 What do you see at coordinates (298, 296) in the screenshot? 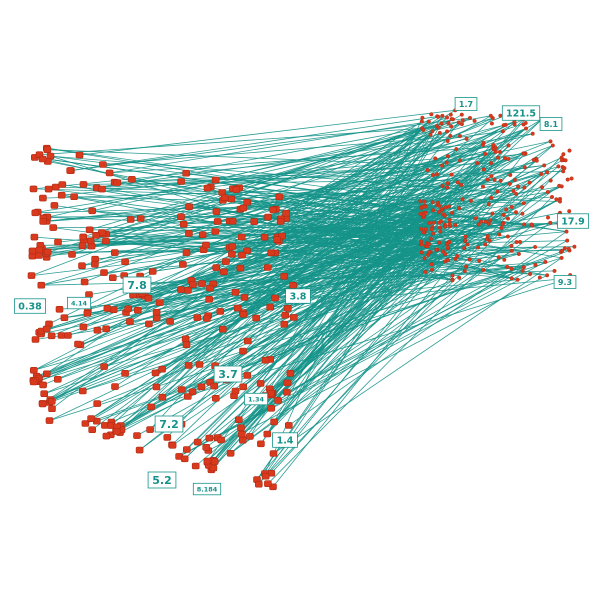
I see `value-label-text: 3.8` at bounding box center [298, 296].